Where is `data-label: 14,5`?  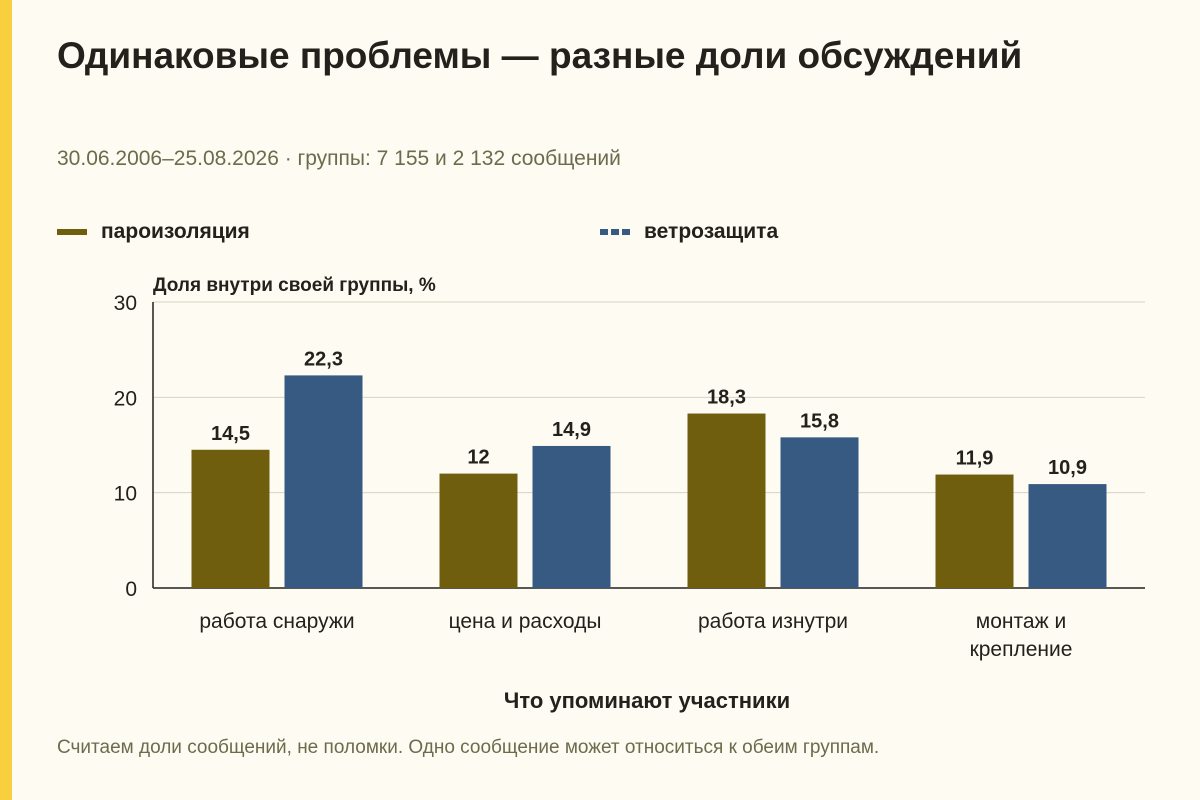 data-label: 14,5 is located at coordinates (230, 434).